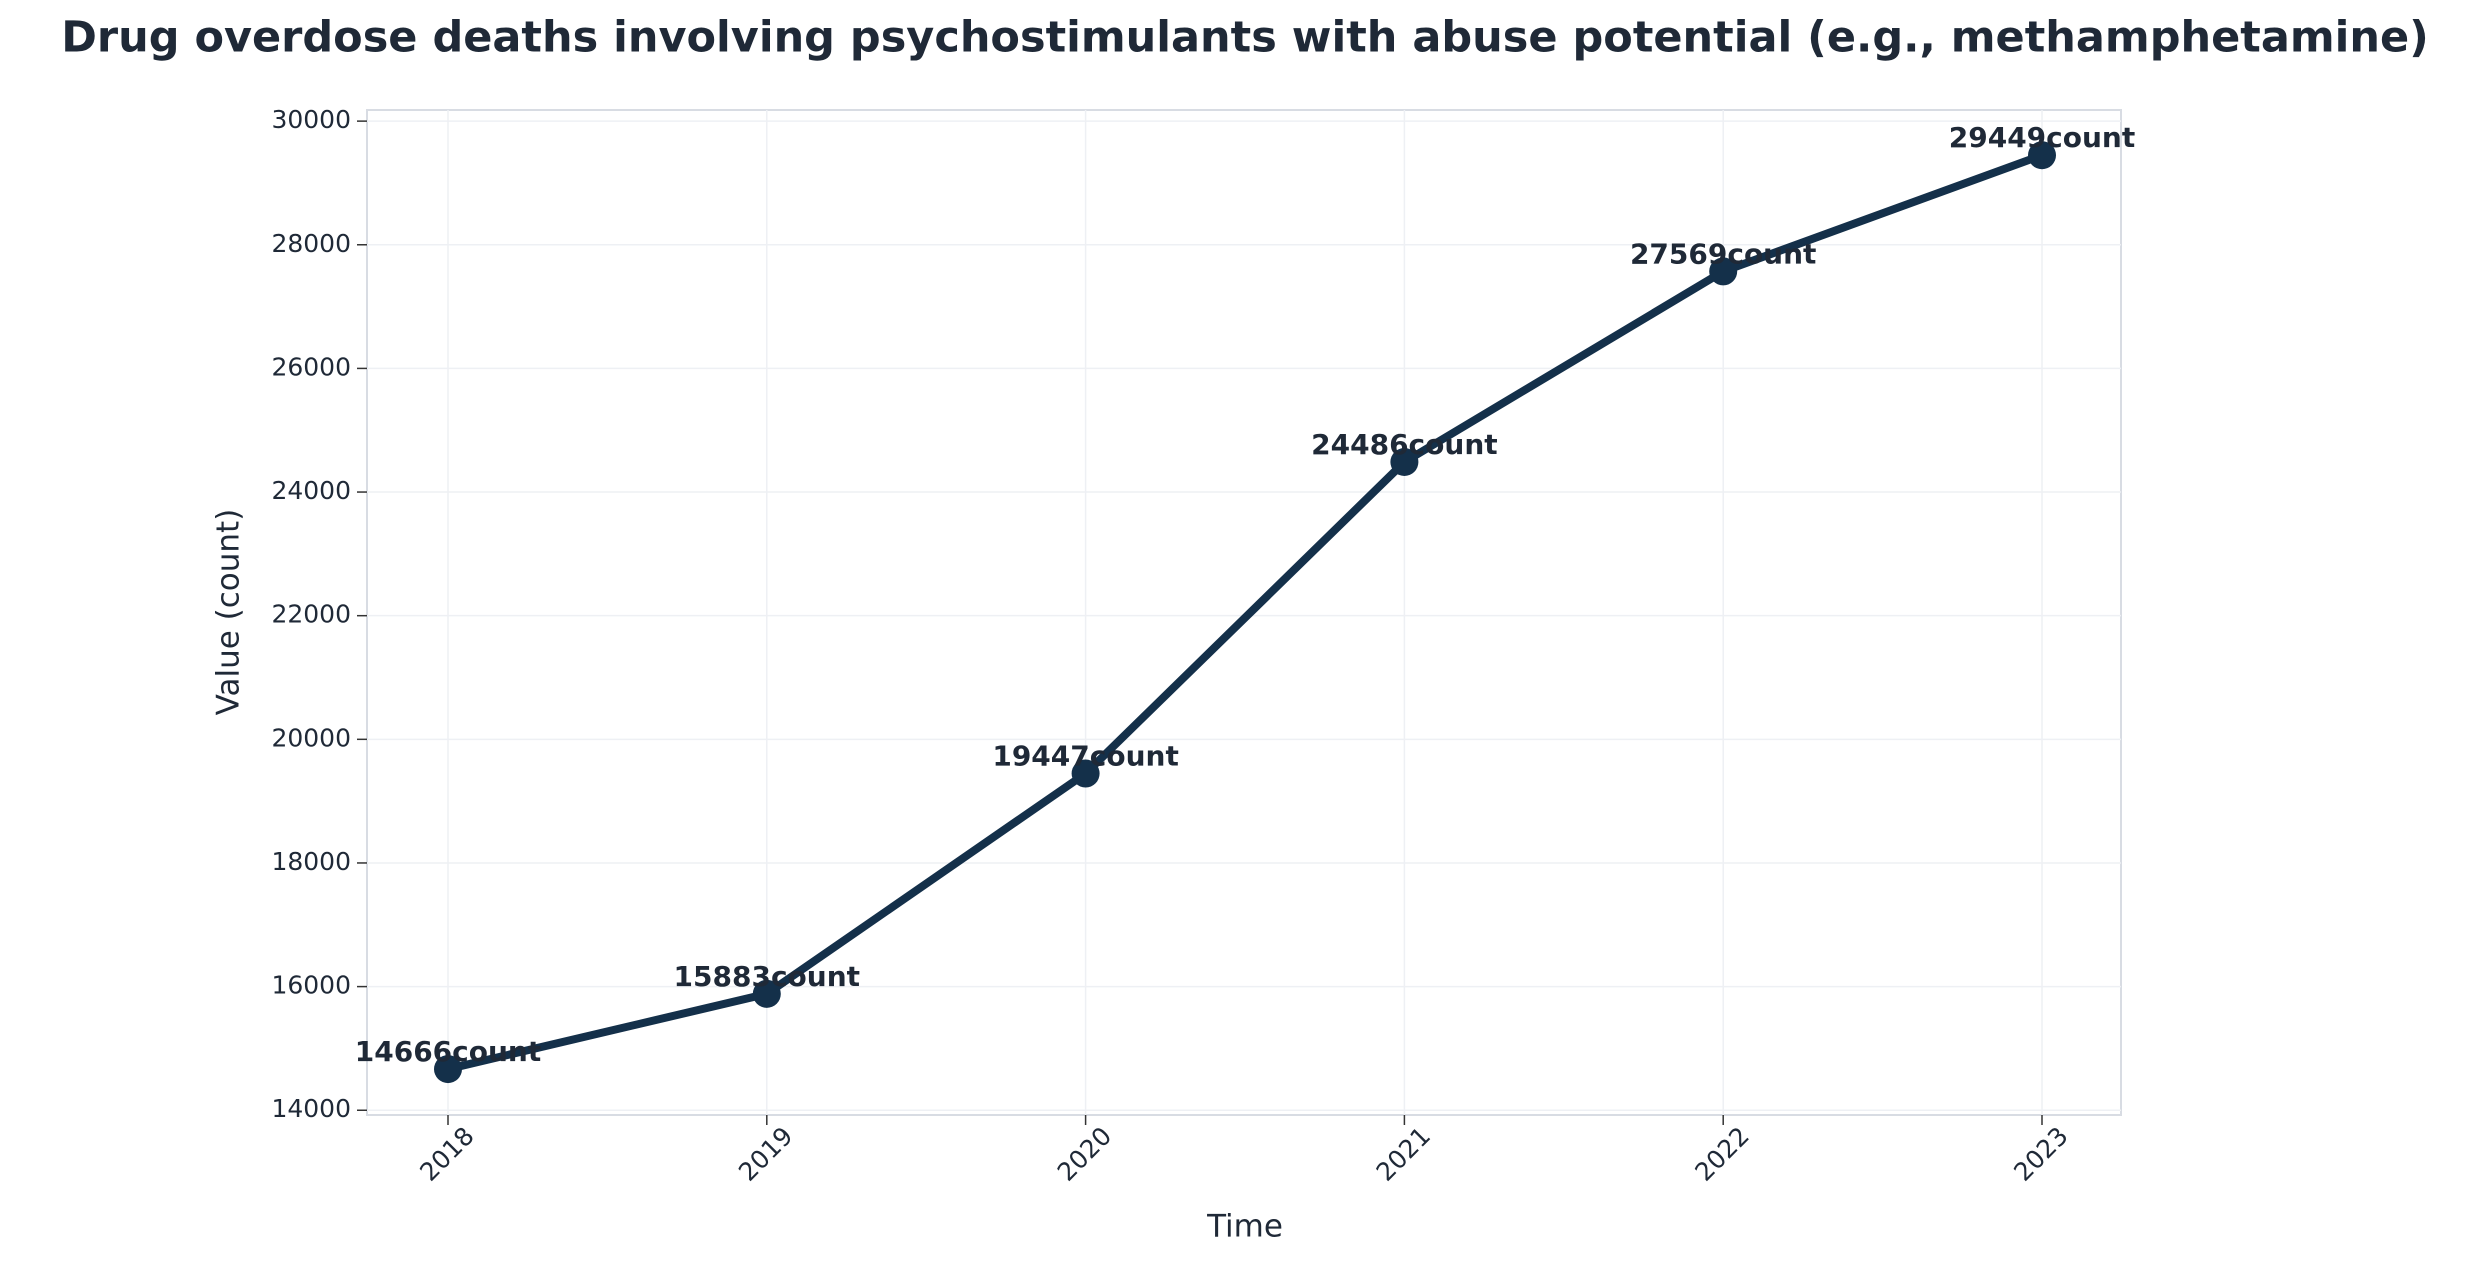 The image size is (2490, 1267). Describe the element at coordinates (311, 985) in the screenshot. I see `y-tick-label: 16000` at that location.